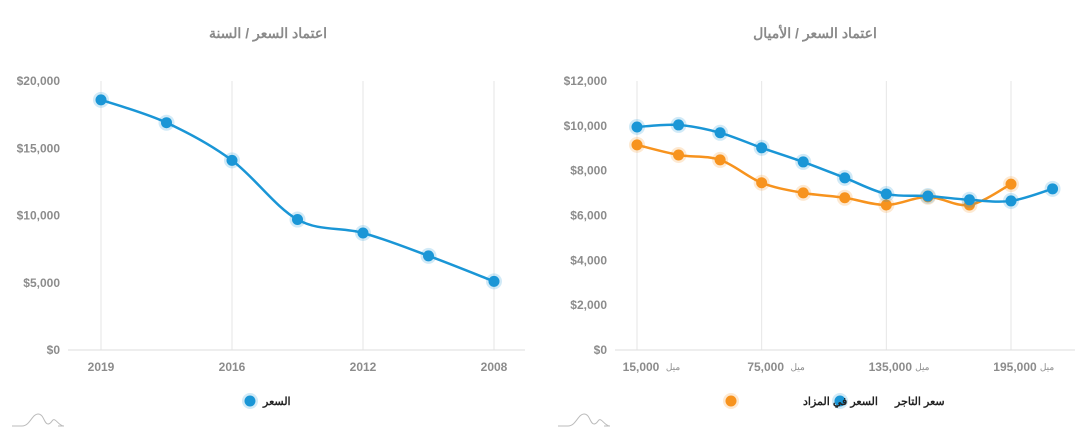 The image size is (1080, 448). Describe the element at coordinates (232, 367) in the screenshot. I see `x-tick-label: 2016` at that location.